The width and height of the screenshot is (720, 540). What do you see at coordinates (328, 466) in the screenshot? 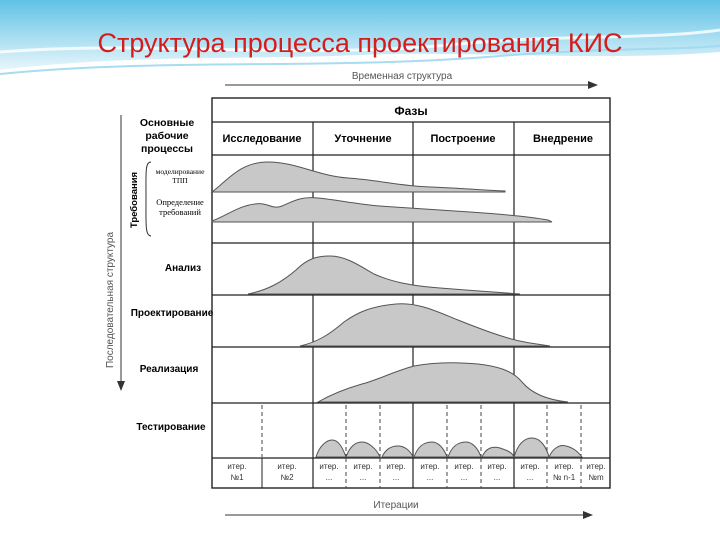
I see `iteration-3-line1: итер.` at bounding box center [328, 466].